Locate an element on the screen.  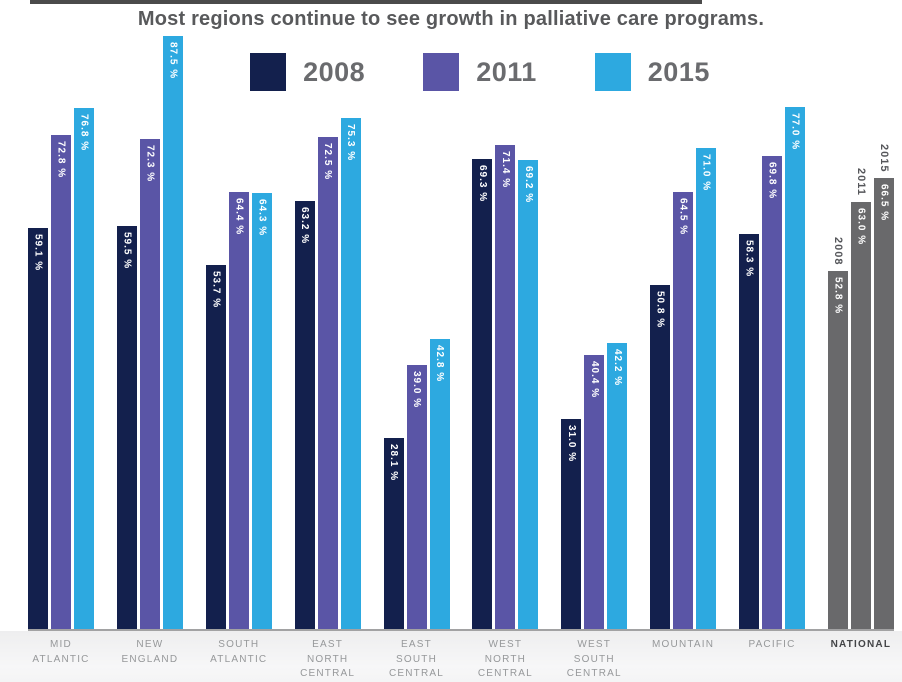
bar-2015: 66.5 % is located at coordinates (883, 403).